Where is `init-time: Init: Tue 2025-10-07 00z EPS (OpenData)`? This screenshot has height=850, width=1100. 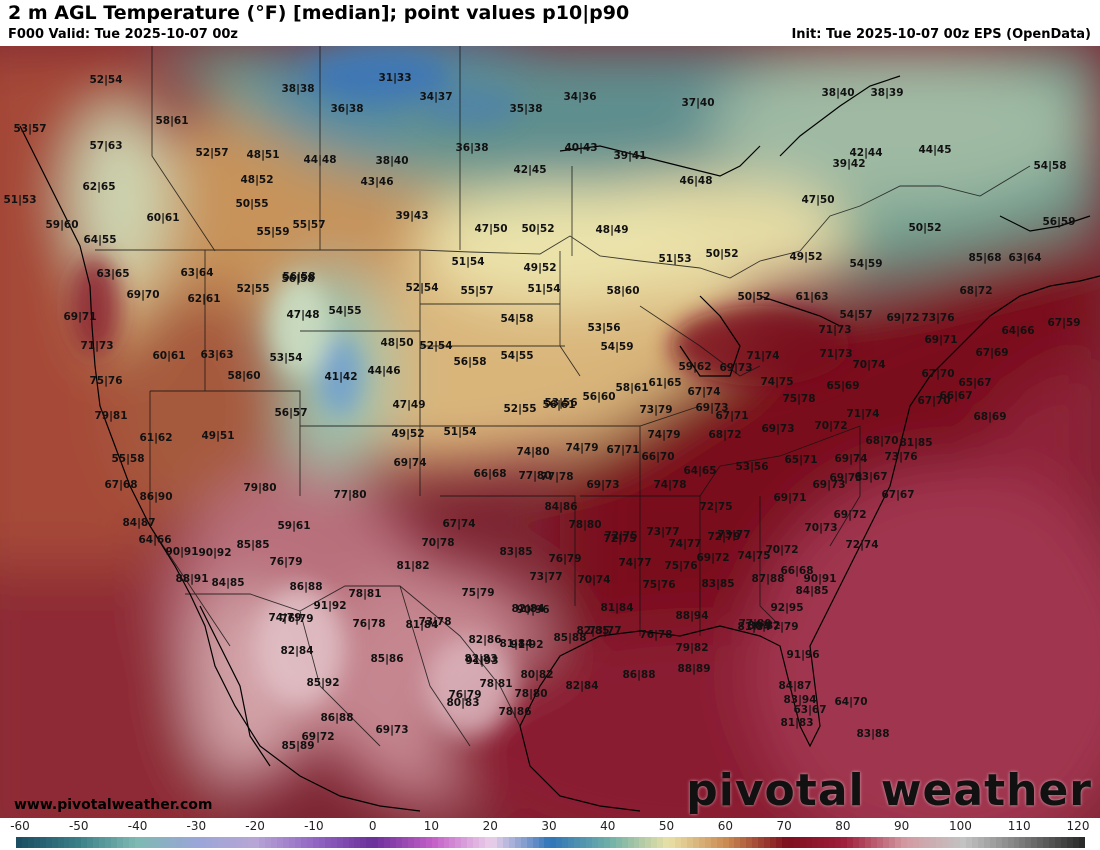 init-time: Init: Tue 2025-10-07 00z EPS (OpenData) is located at coordinates (941, 34).